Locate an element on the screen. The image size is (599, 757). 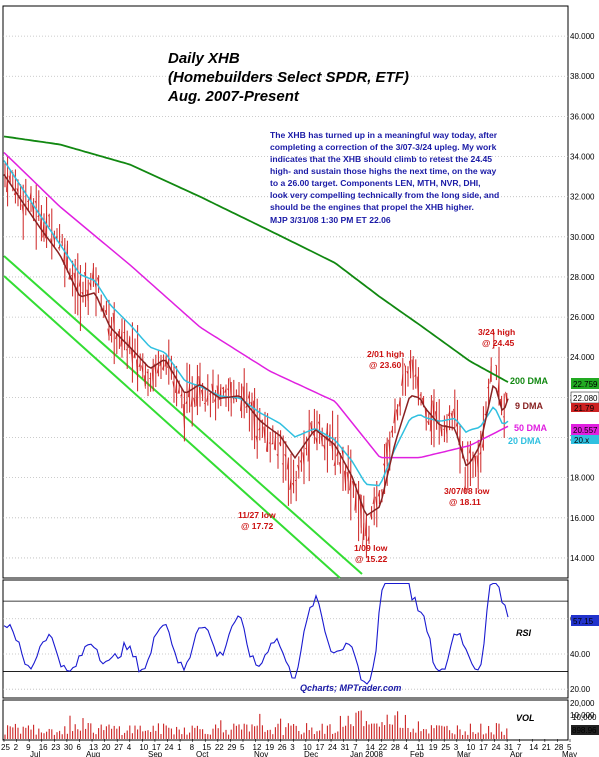
x-day-label: 26 is located at coordinates (282, 747).